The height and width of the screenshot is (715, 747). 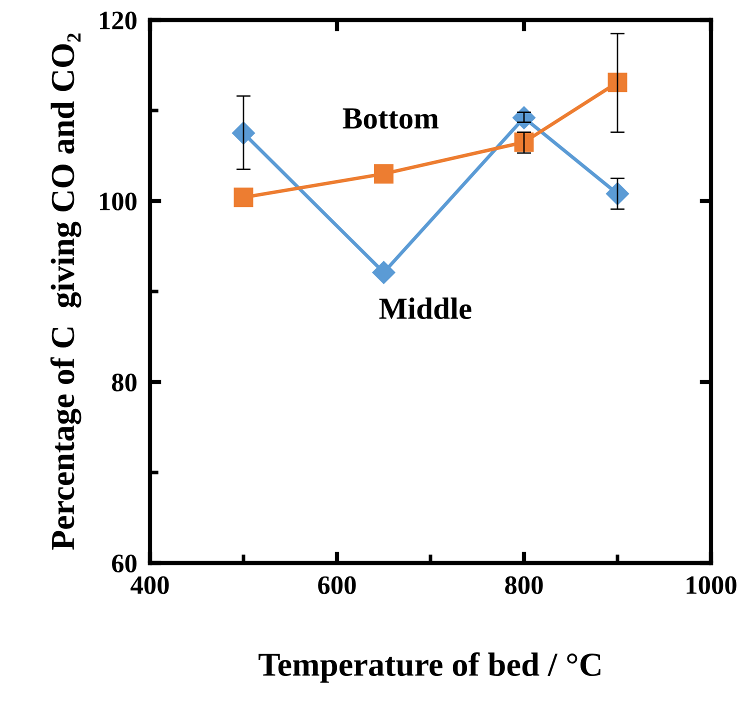 What do you see at coordinates (425, 309) in the screenshot?
I see `series-label: Middle` at bounding box center [425, 309].